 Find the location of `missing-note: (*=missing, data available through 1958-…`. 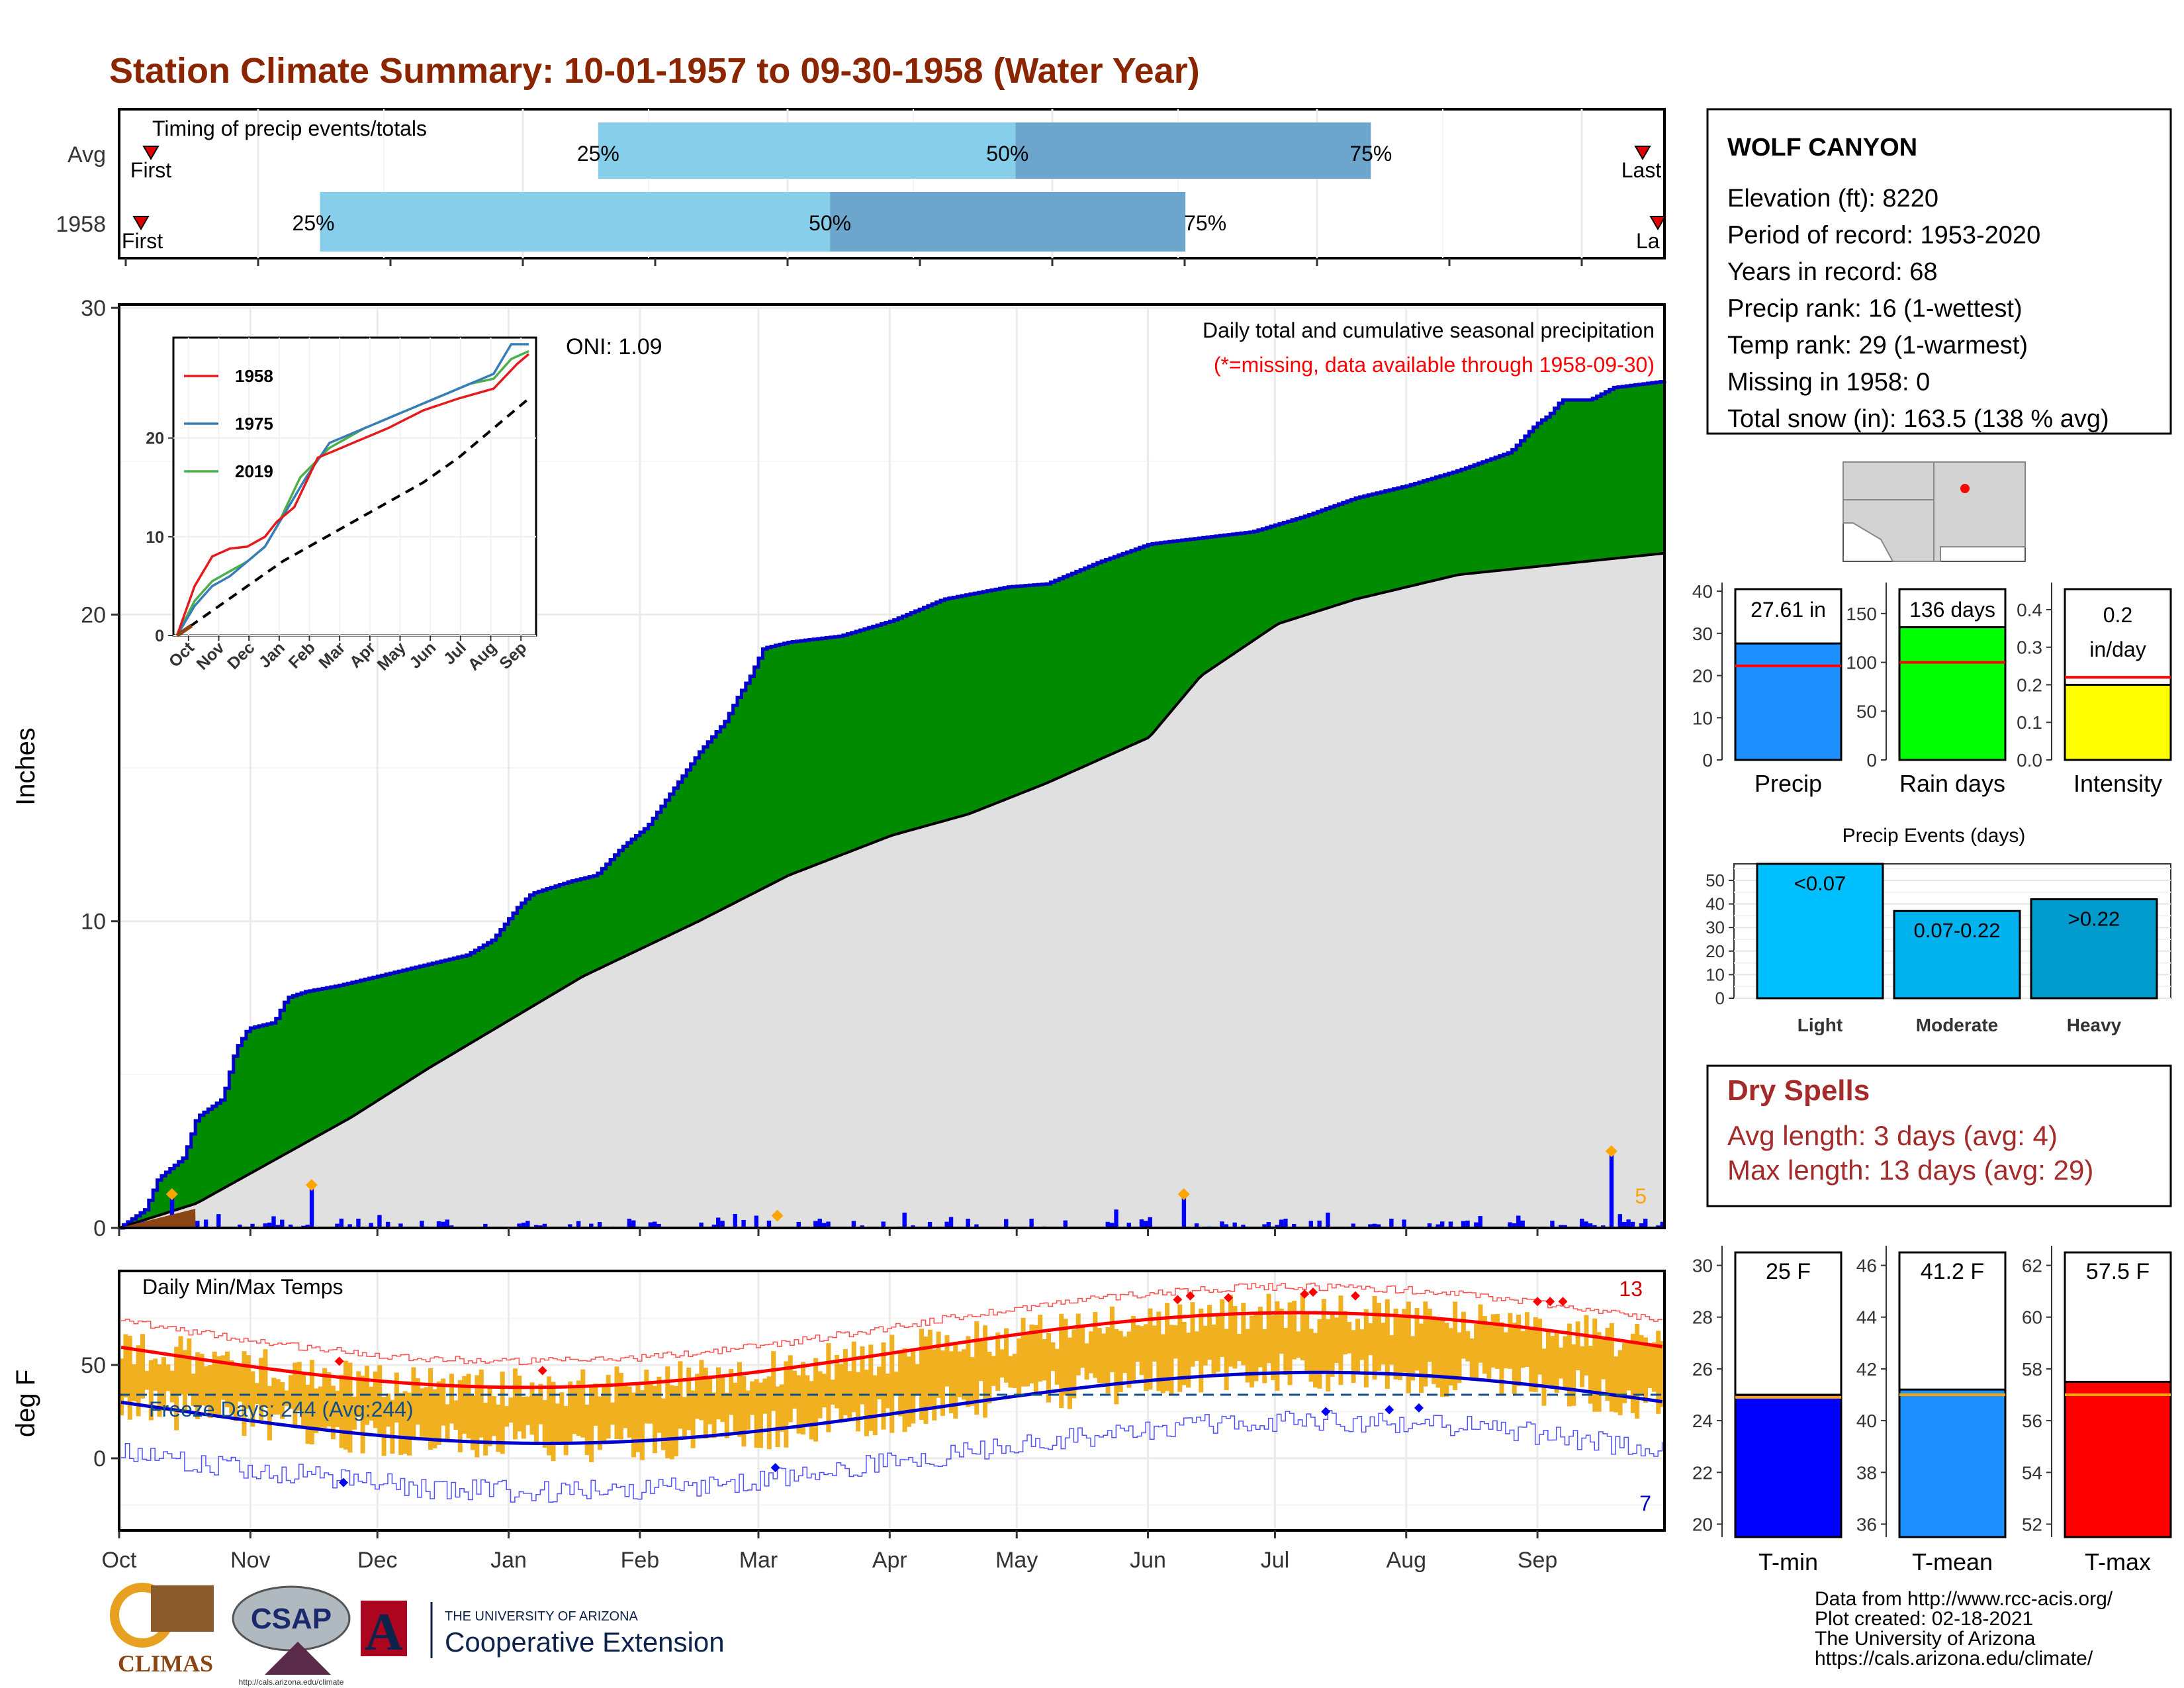

missing-note: (*=missing, data available through 1958-… is located at coordinates (1434, 365).